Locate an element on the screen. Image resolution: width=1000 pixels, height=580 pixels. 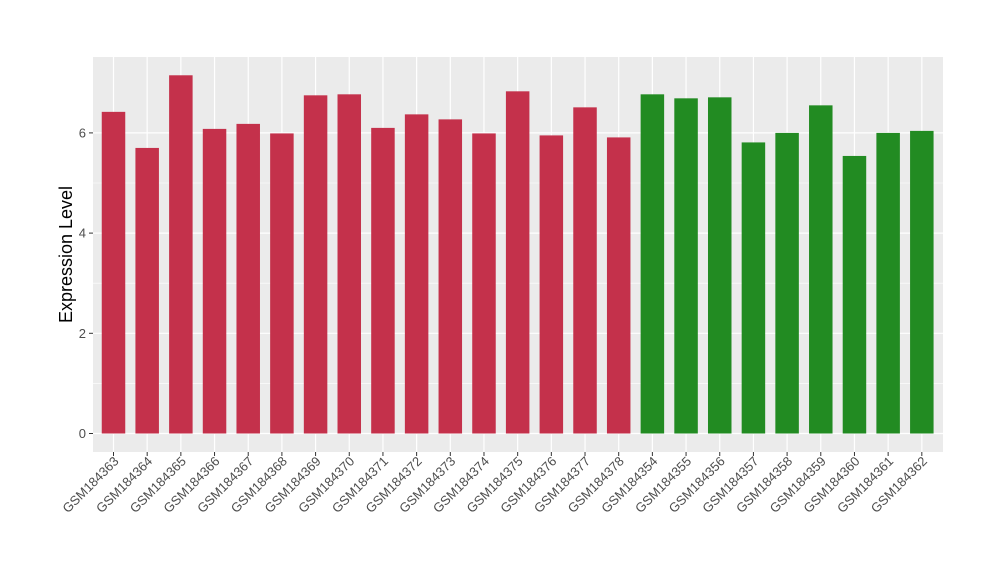
y-axis-title: Expression Level is located at coordinates (66, 254).